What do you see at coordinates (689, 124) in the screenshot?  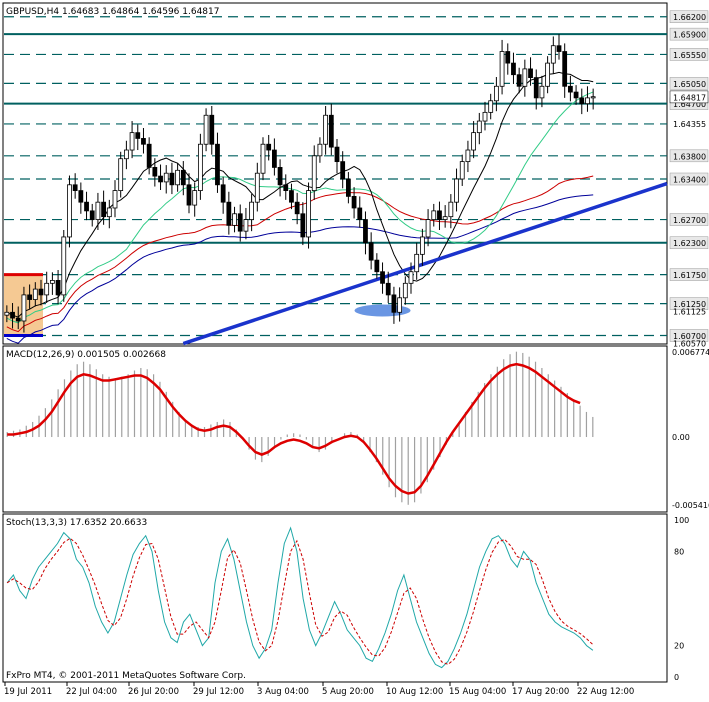 I see `price-tick-label: 1.64355` at bounding box center [689, 124].